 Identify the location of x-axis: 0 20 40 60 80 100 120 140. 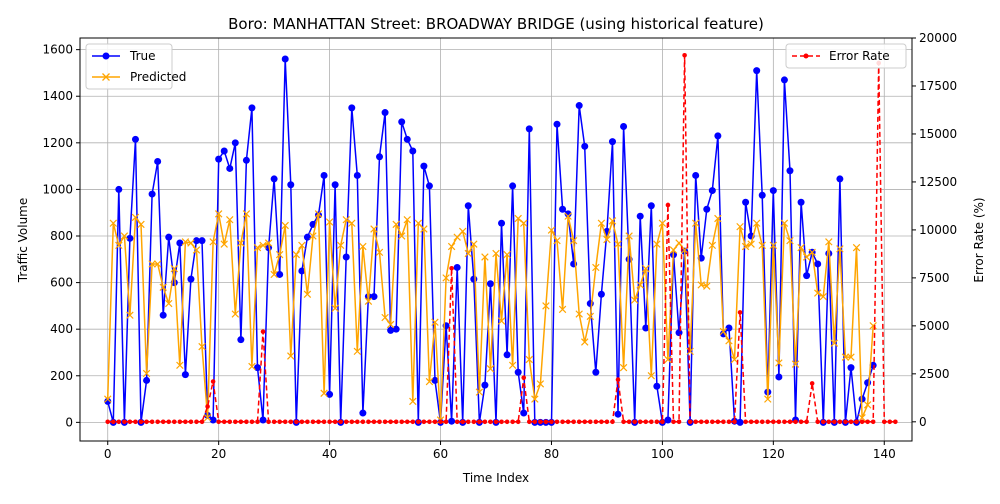
(500, 451).